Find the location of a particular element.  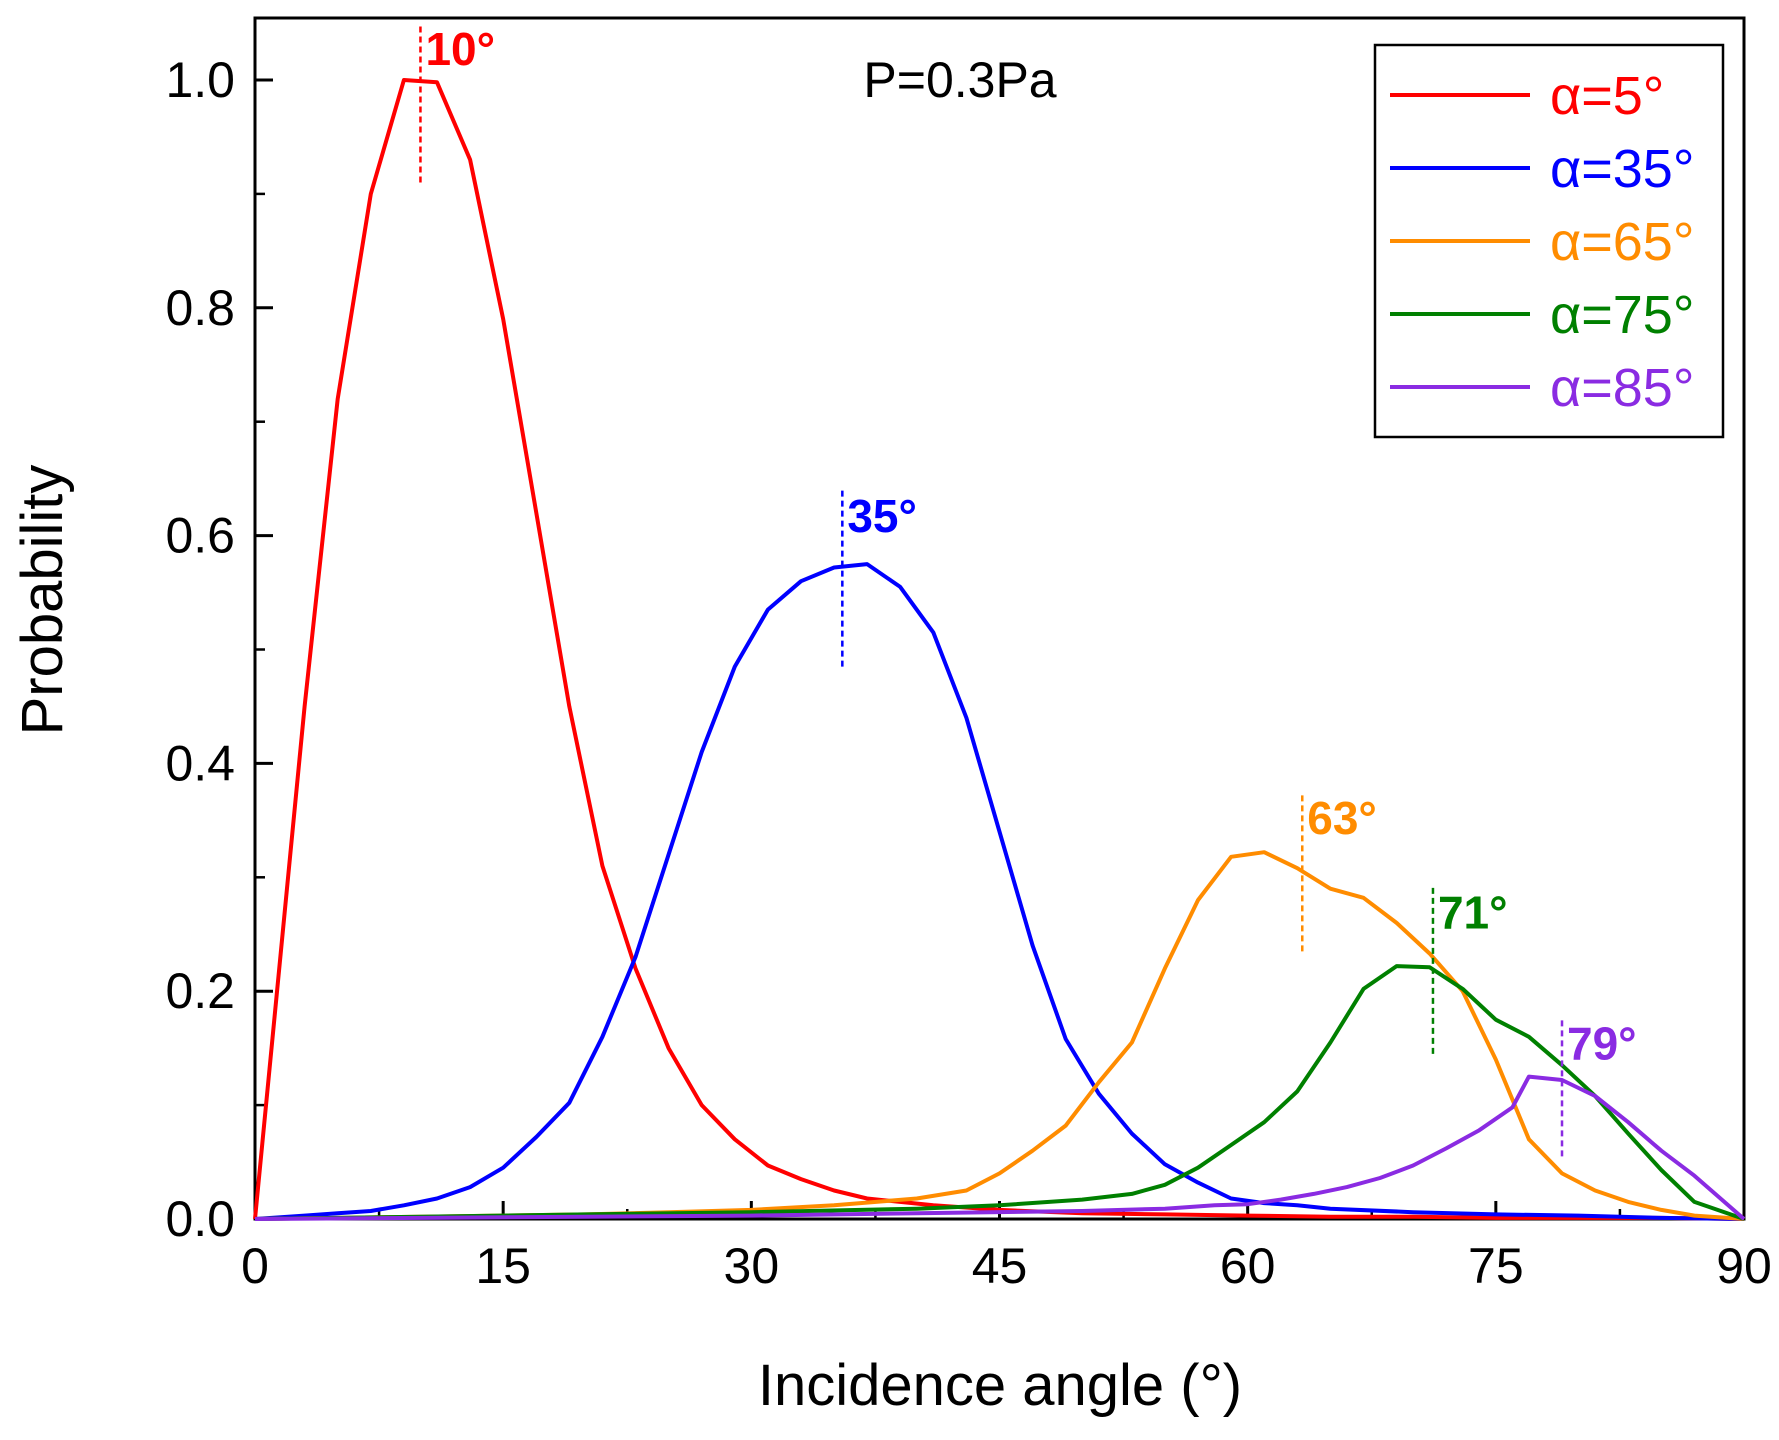

x-tick-label: 75 is located at coordinates (1496, 1266).